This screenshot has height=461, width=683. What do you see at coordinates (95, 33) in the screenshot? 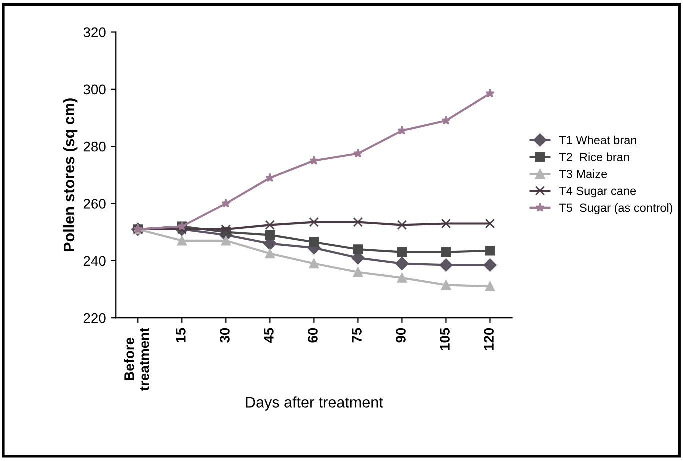
I see `y-tick-label: 320` at bounding box center [95, 33].